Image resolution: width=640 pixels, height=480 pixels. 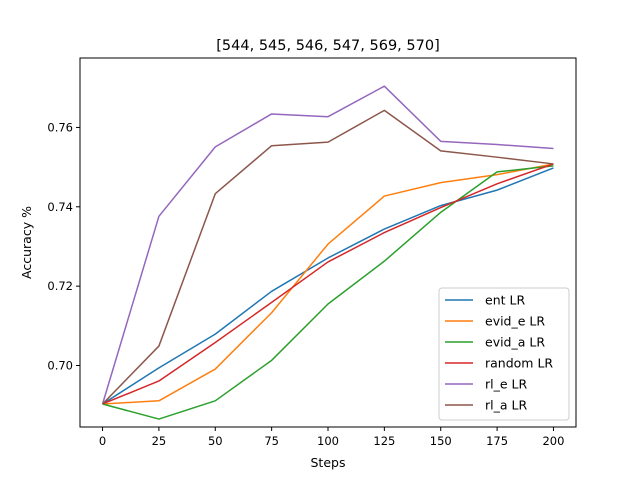 I want to click on y-tick-label: 0.72, so click(x=60, y=286).